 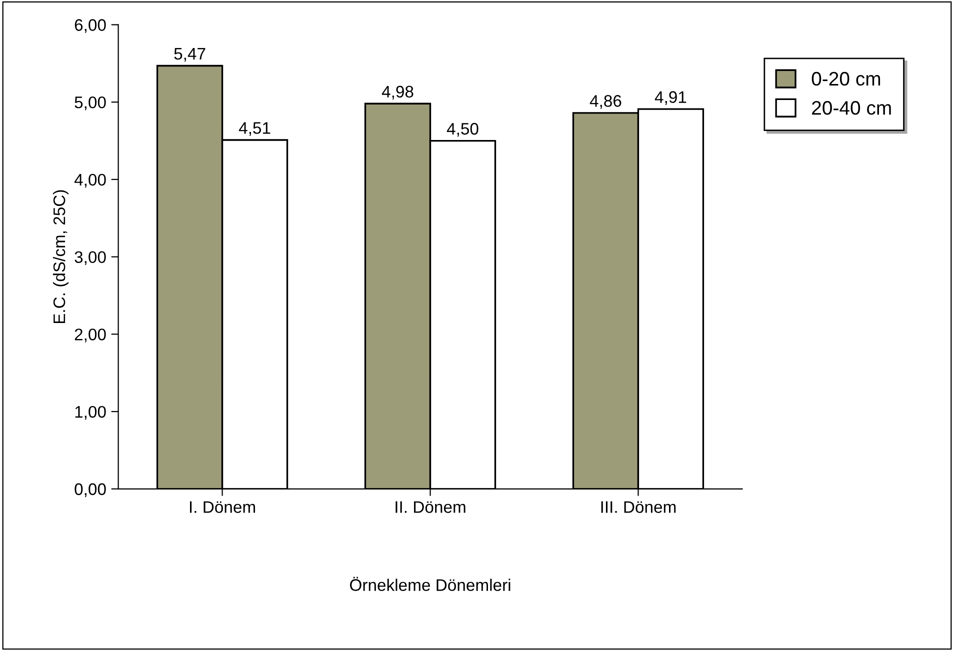 I want to click on y-tick-label: 3,00, so click(x=90, y=258).